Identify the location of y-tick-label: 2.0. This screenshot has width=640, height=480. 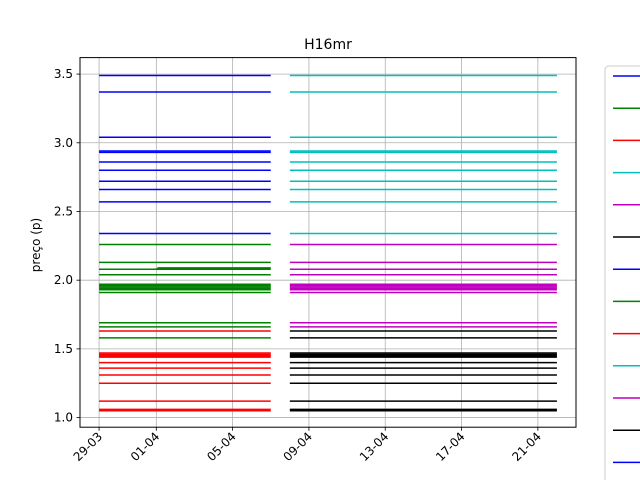
(63, 280).